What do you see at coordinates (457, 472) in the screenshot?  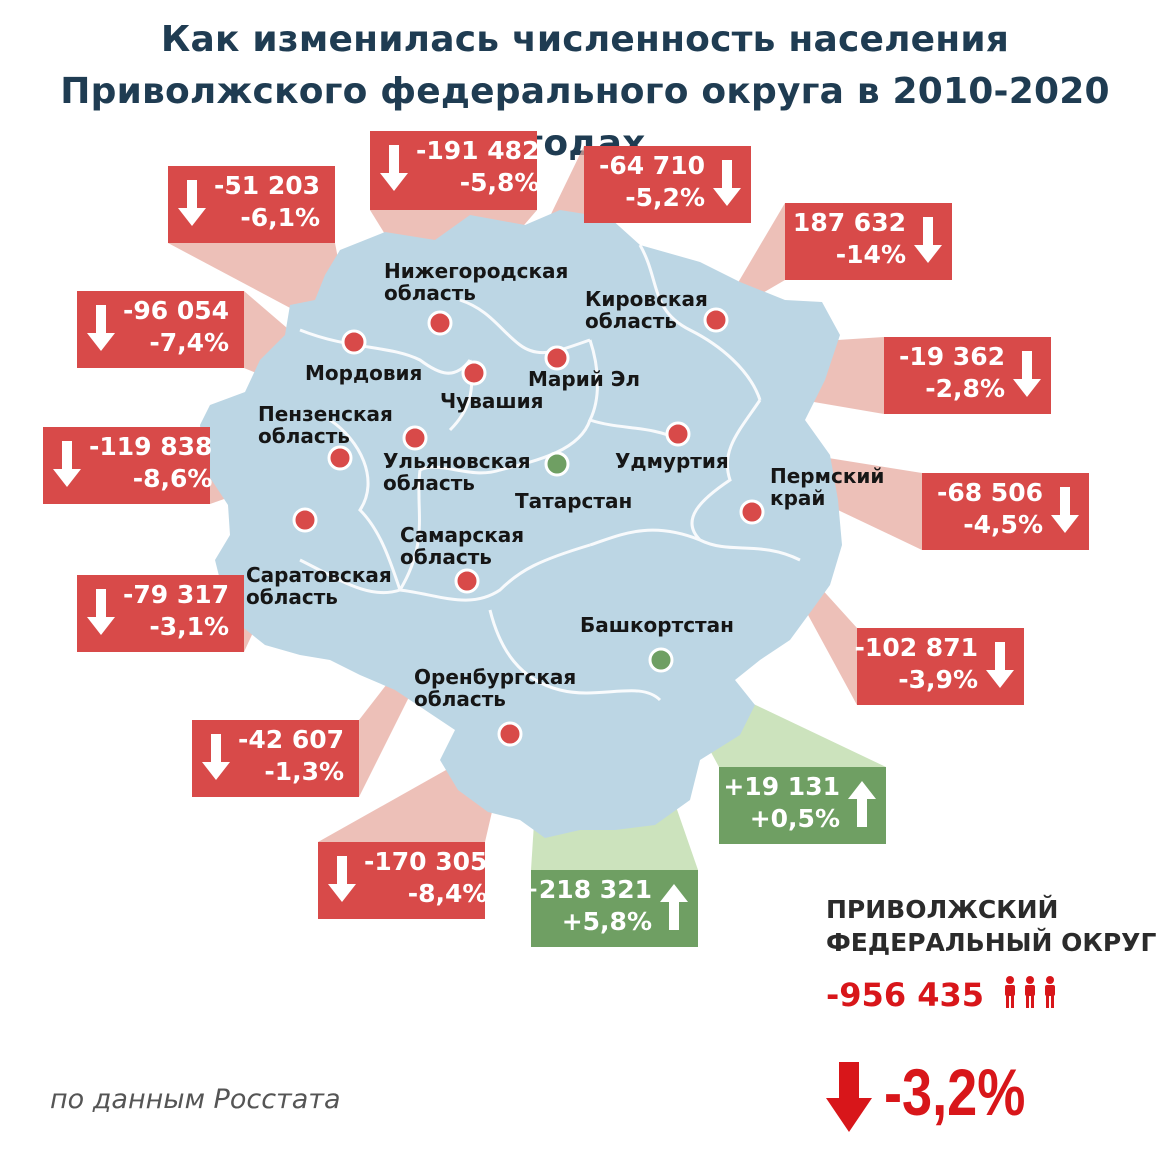 I see `region-name-label: Ульяновская область` at bounding box center [457, 472].